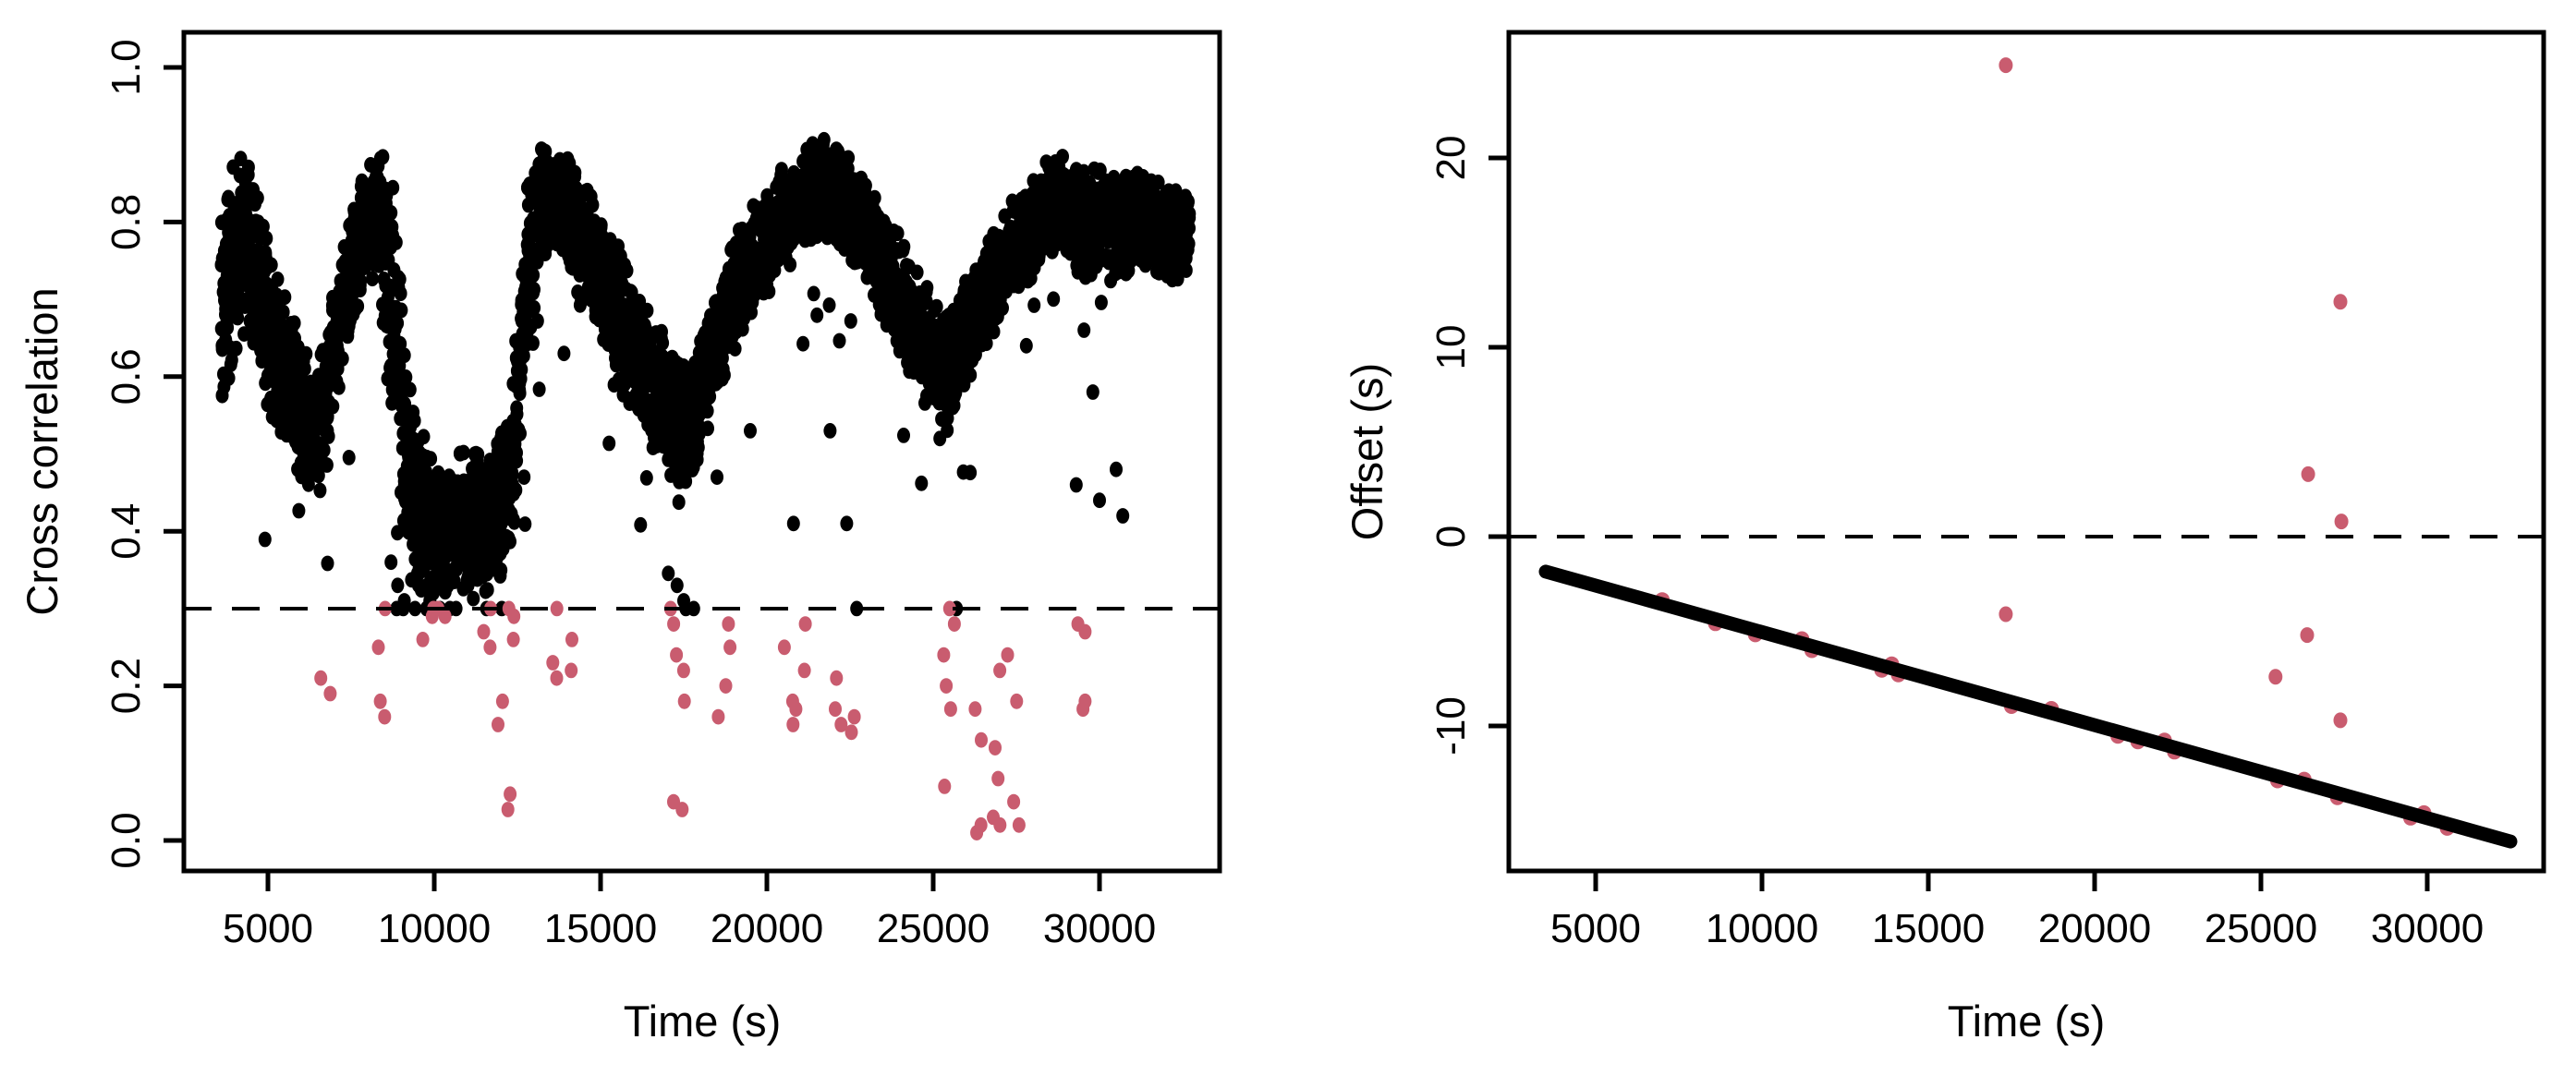  Describe the element at coordinates (126, 67) in the screenshot. I see `y-axis-tick-label: 1.0` at that location.